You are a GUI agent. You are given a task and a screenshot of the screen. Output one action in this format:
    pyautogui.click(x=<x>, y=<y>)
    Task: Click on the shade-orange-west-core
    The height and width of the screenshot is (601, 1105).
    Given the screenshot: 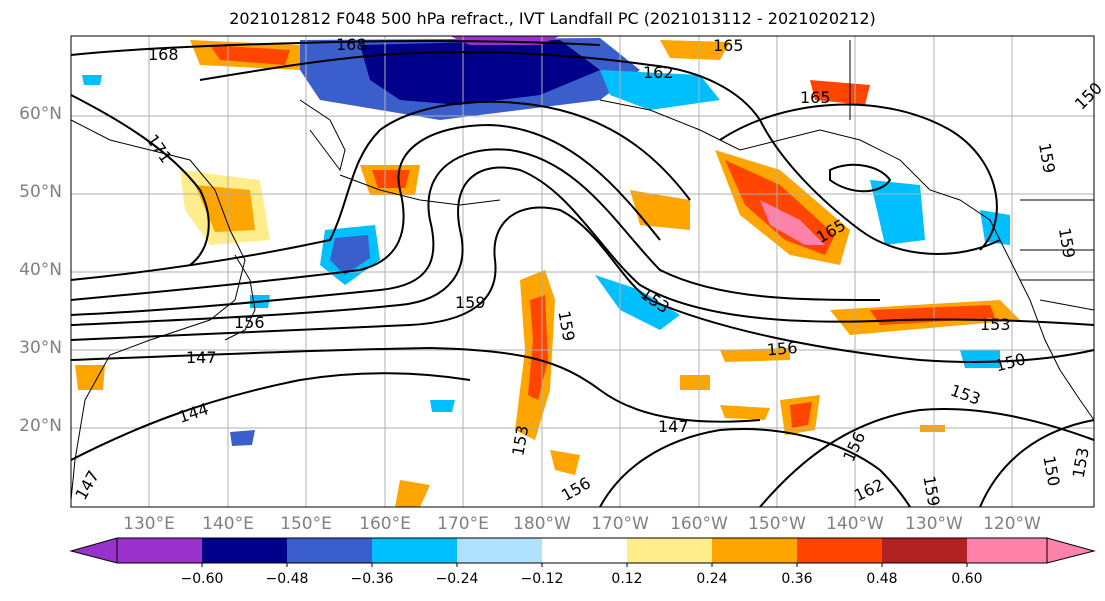 What is the action you would take?
    pyautogui.click(x=225, y=208)
    